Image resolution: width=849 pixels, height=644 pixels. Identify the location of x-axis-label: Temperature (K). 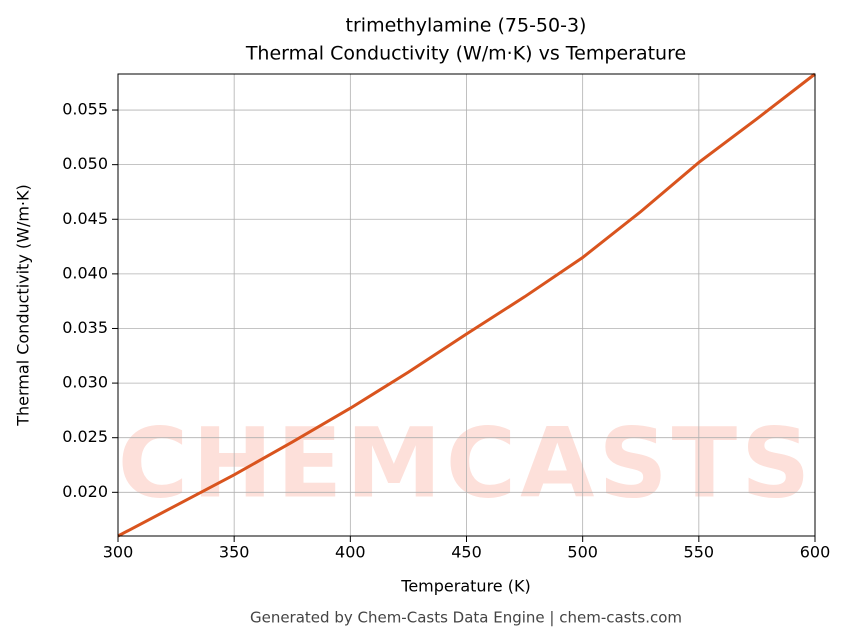
(465, 586).